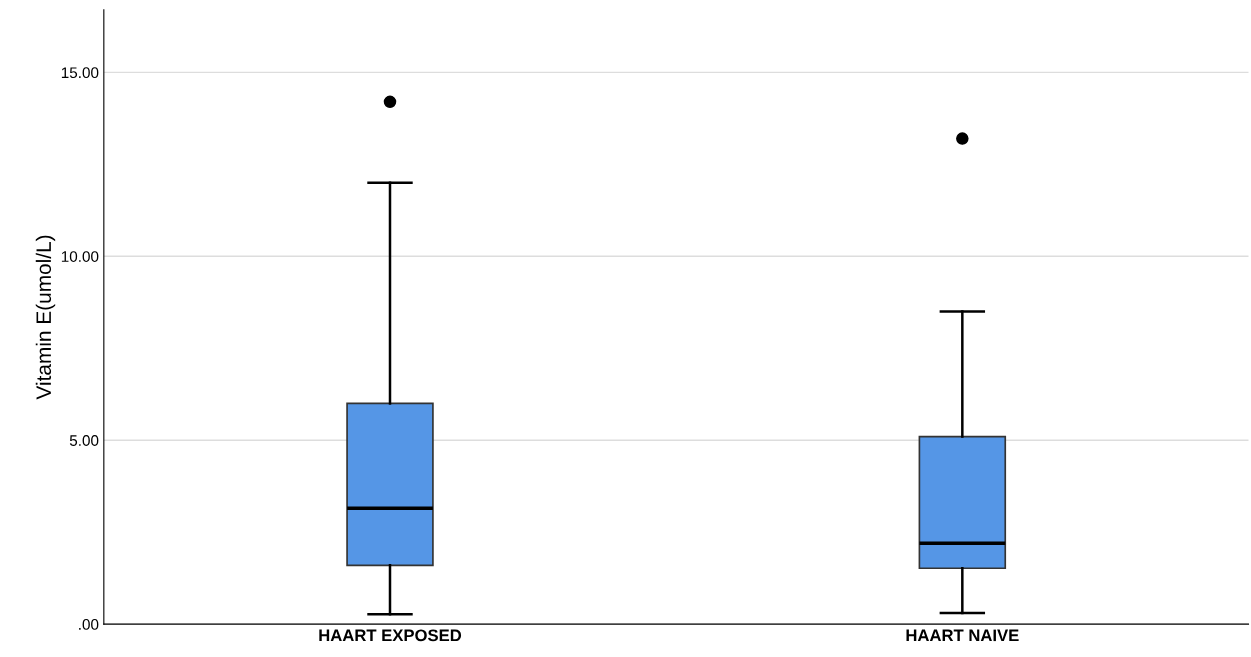 Image resolution: width=1251 pixels, height=657 pixels. I want to click on y-tick-label: 5.00, so click(84, 440).